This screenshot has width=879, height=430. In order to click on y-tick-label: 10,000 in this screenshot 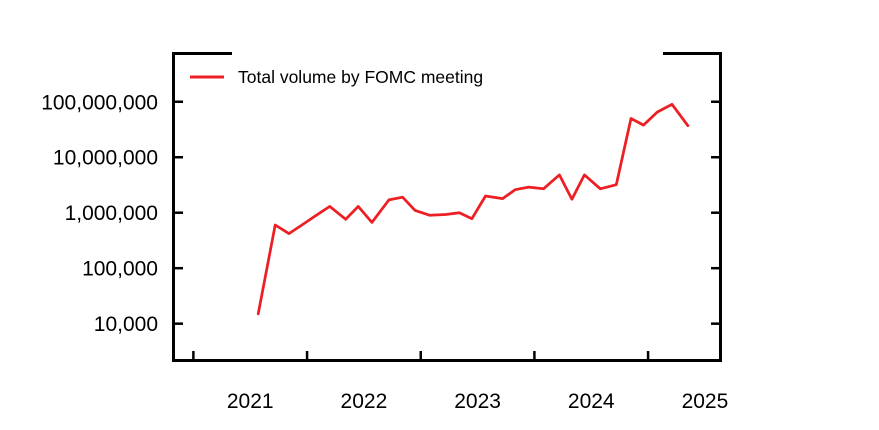, I will do `click(126, 324)`.